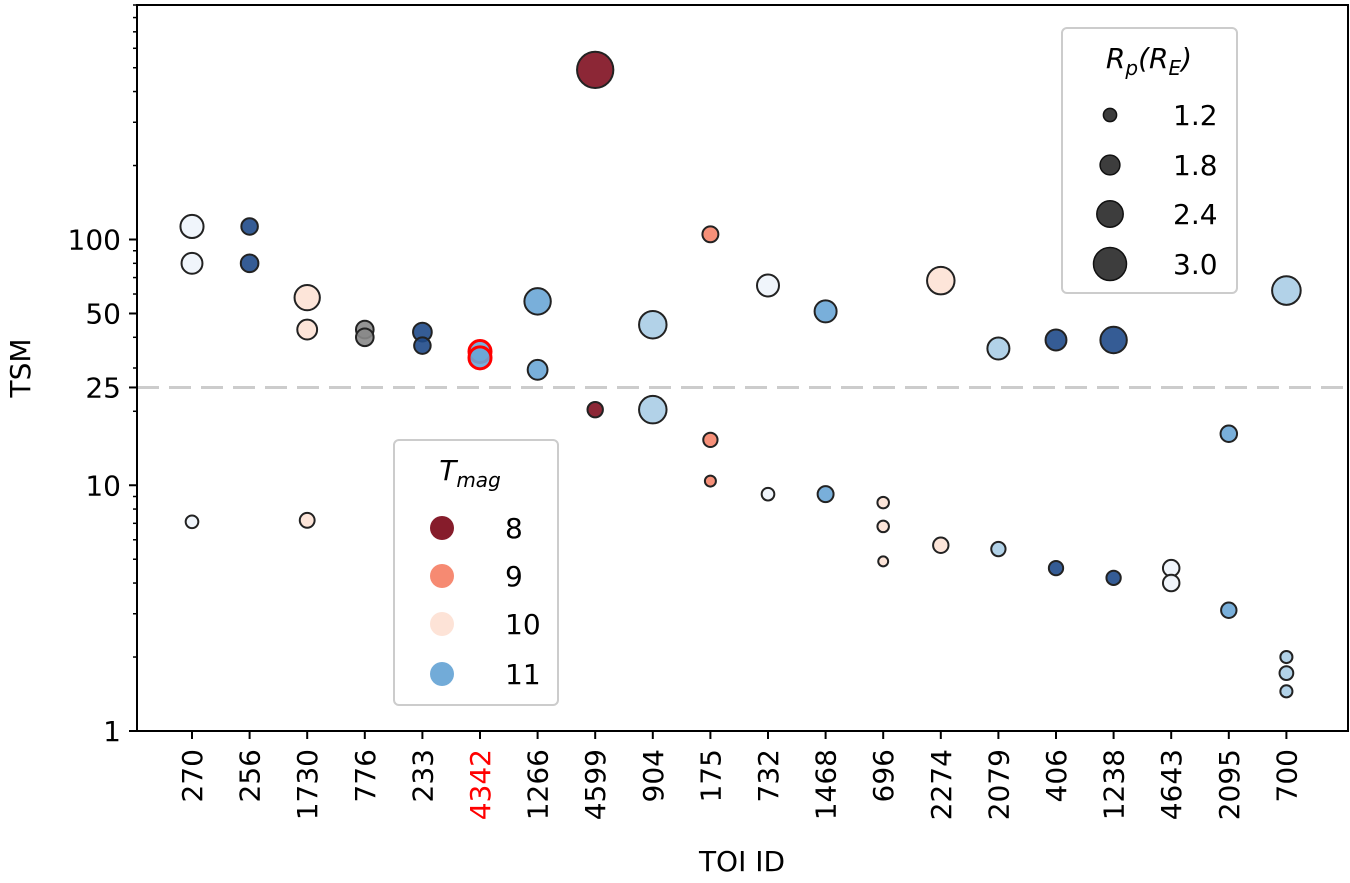  What do you see at coordinates (998, 784) in the screenshot?
I see `x-tick-label-2079: 2079` at bounding box center [998, 784].